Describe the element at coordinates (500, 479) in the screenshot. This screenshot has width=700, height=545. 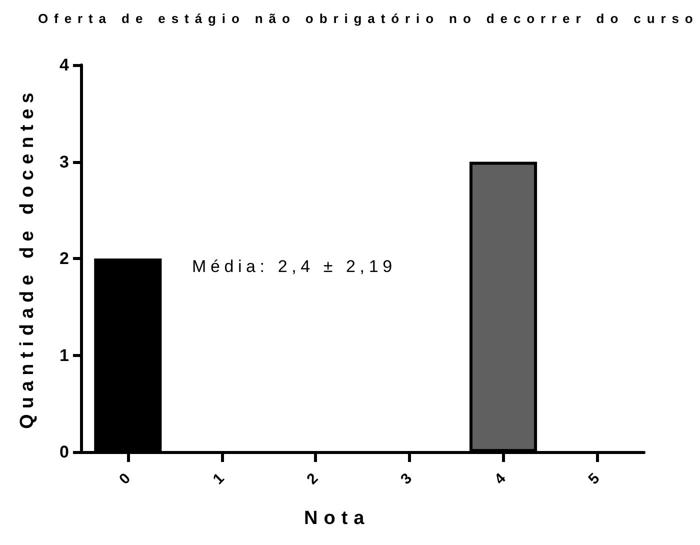
I see `x-tick-label: 4` at that location.